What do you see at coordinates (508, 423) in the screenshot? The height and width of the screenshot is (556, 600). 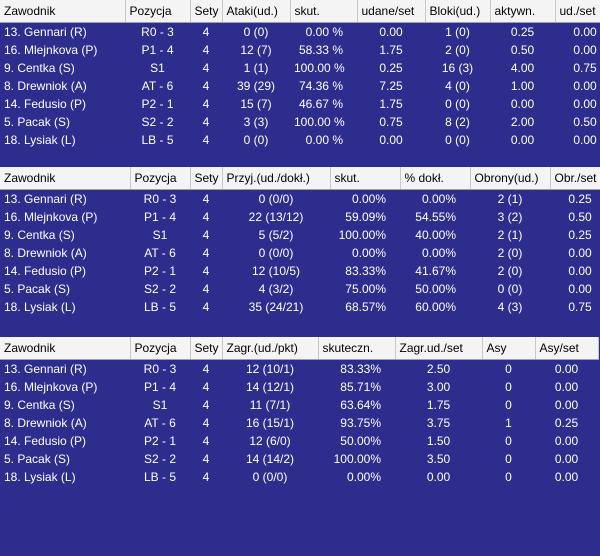 I see `stat-cell: 1` at bounding box center [508, 423].